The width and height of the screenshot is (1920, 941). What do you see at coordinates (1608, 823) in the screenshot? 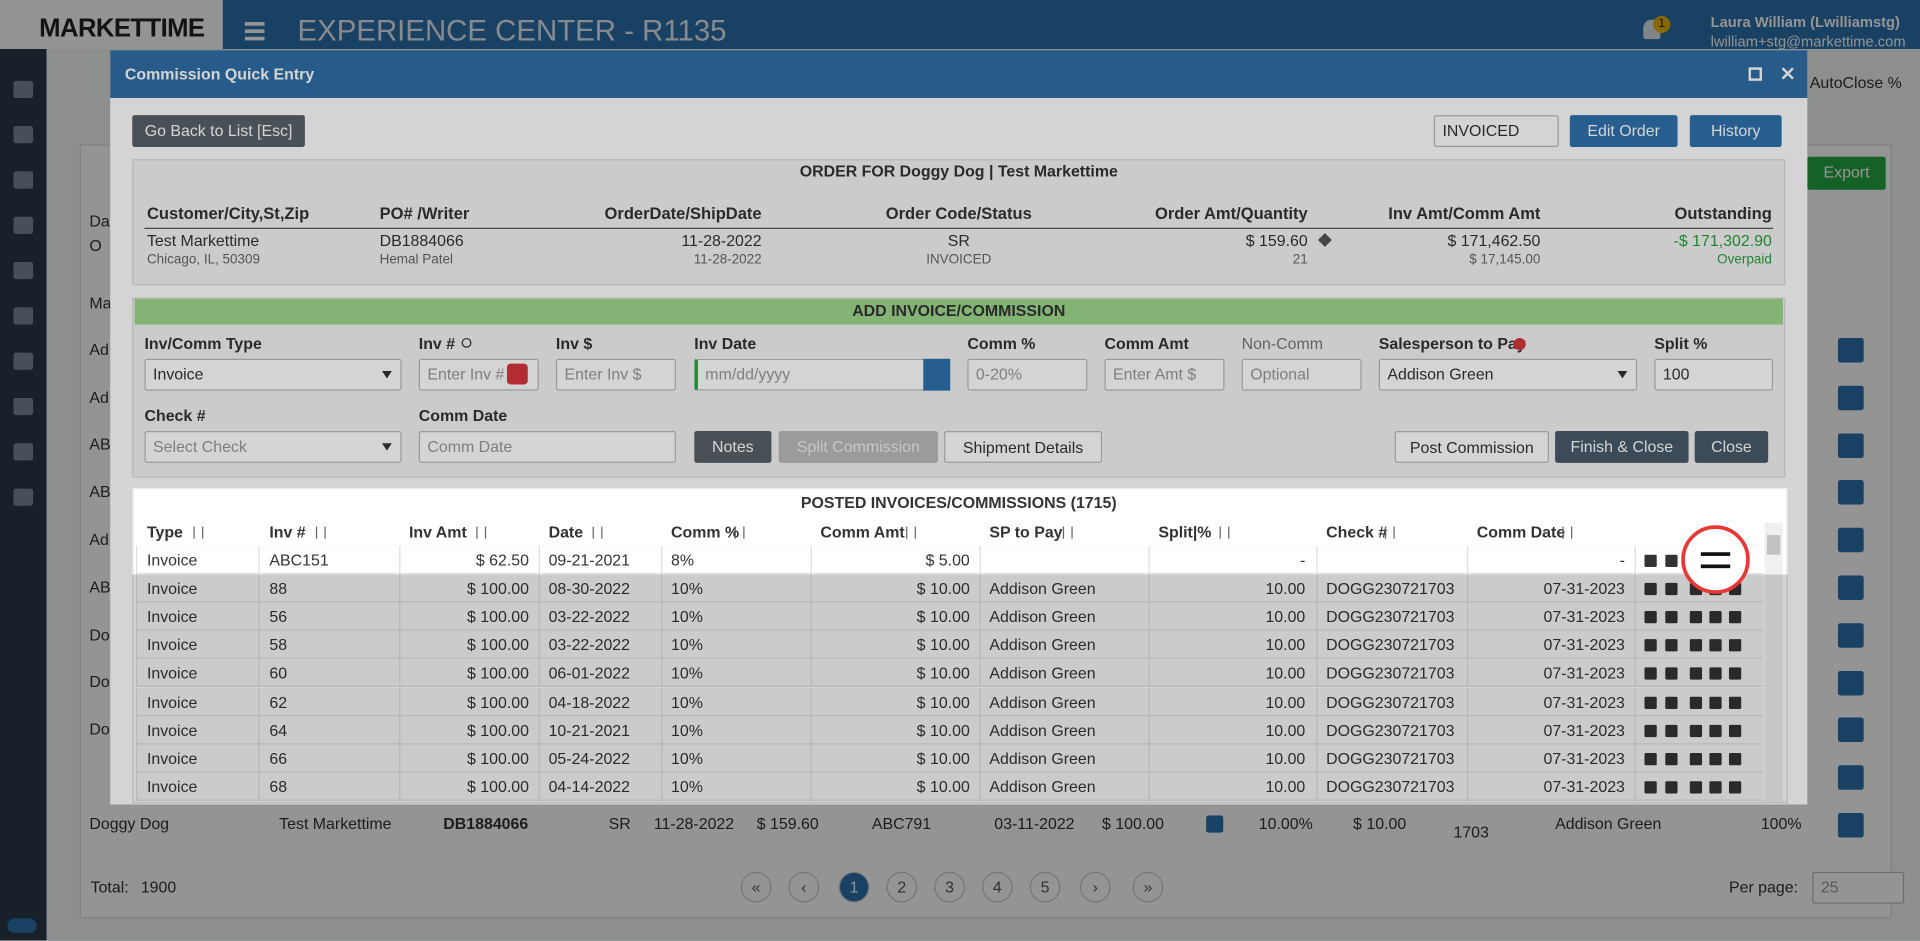
I see `background-cell: Addison Green` at bounding box center [1608, 823].